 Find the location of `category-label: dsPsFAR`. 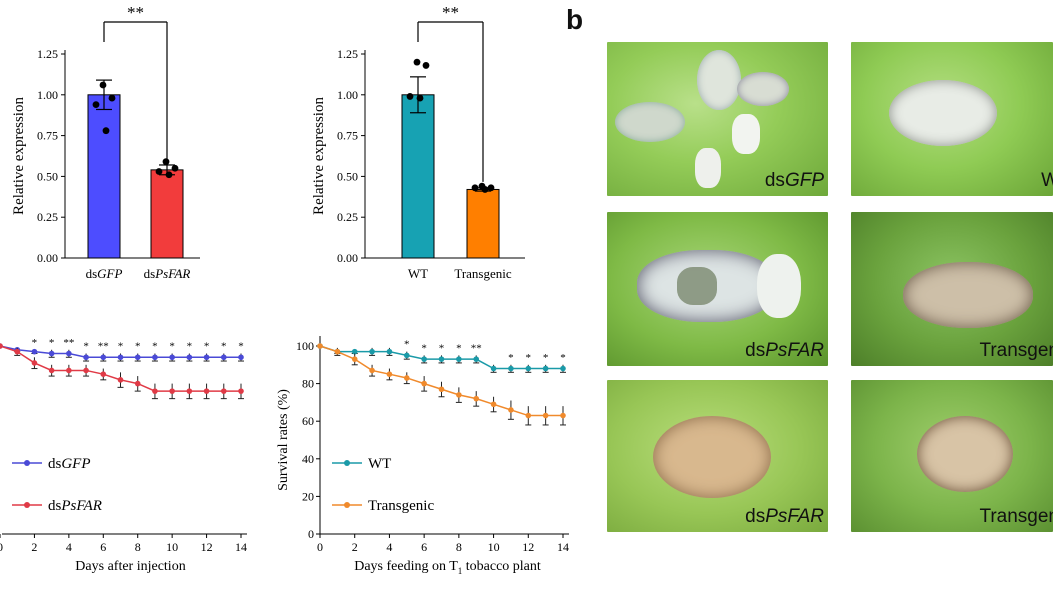

category-label: dsPsFAR is located at coordinates (167, 273).